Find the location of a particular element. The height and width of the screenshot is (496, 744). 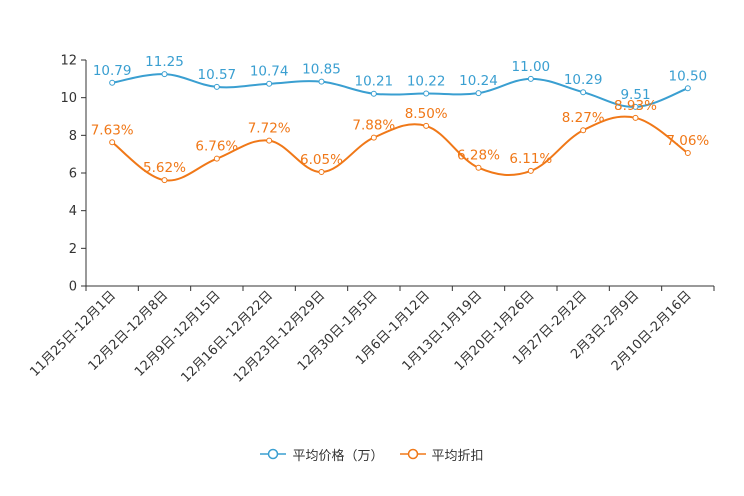

y-tick-label: 8 is located at coordinates (73, 136).